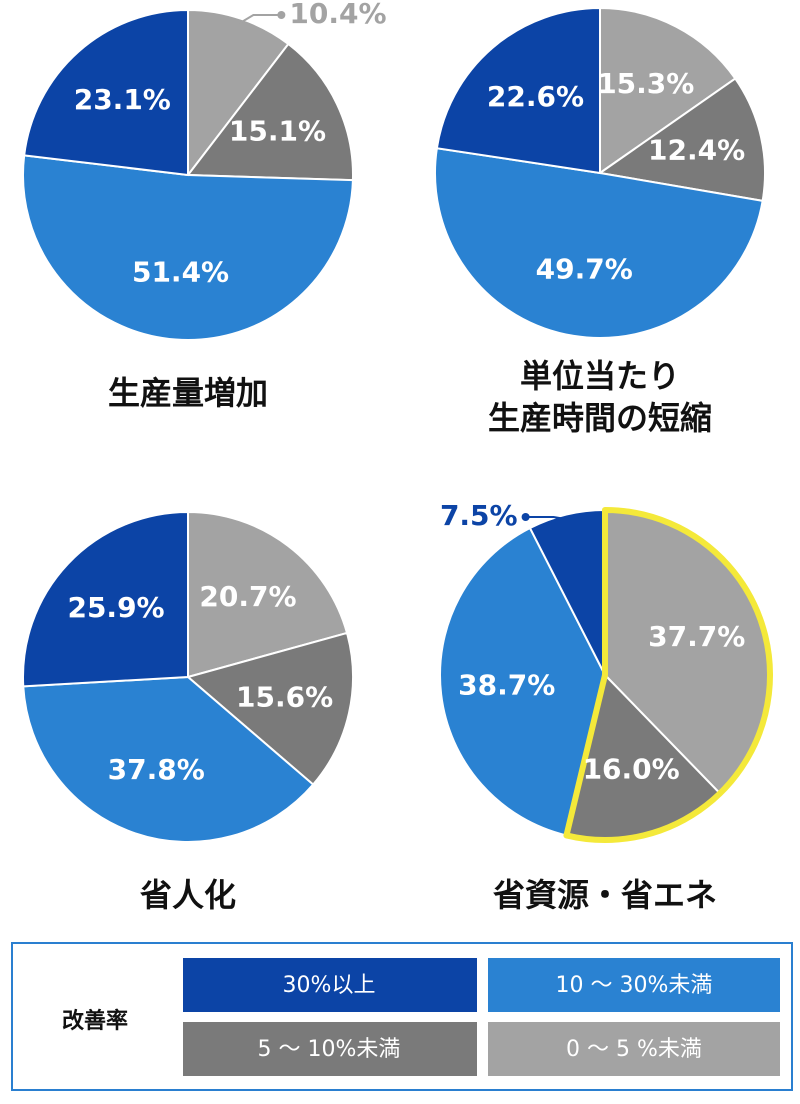  Describe the element at coordinates (535, 96) in the screenshot. I see `slice-label: 22.6%` at that location.